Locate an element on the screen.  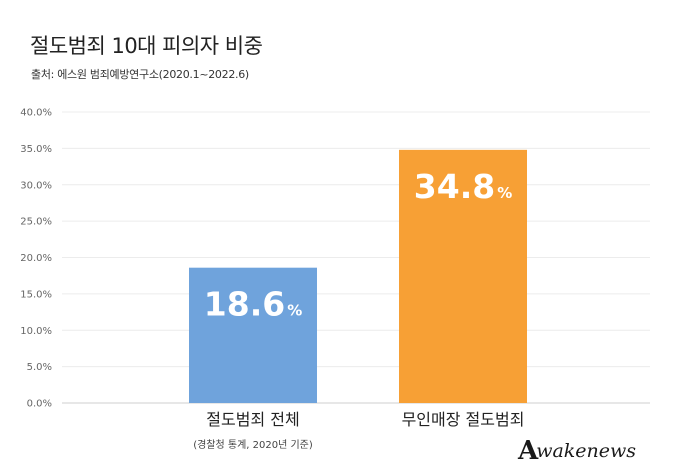
watermark-mark: A is located at coordinates (528, 451).